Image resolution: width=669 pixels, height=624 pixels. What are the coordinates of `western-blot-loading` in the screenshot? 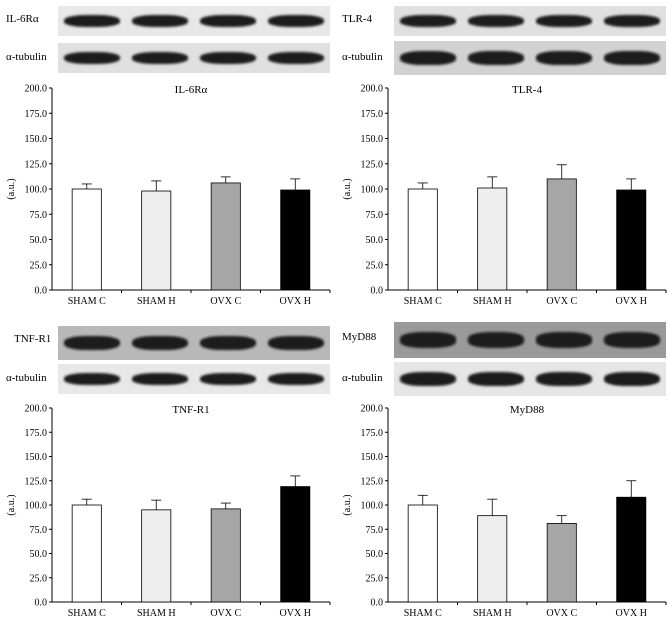 It's located at (530, 58).